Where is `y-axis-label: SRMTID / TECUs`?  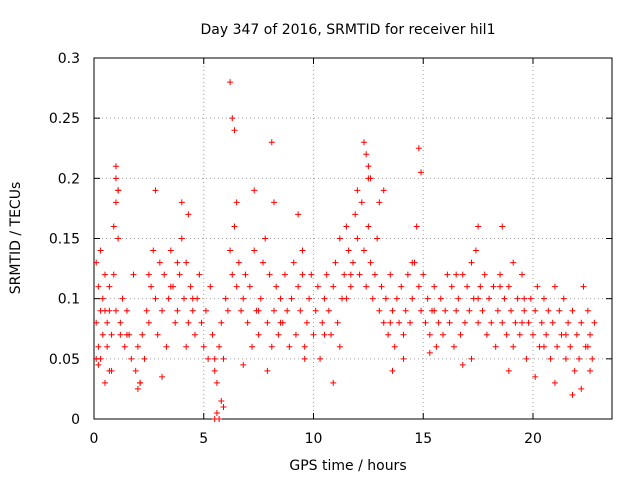
y-axis-label: SRMTID / TECUs is located at coordinates (16, 238).